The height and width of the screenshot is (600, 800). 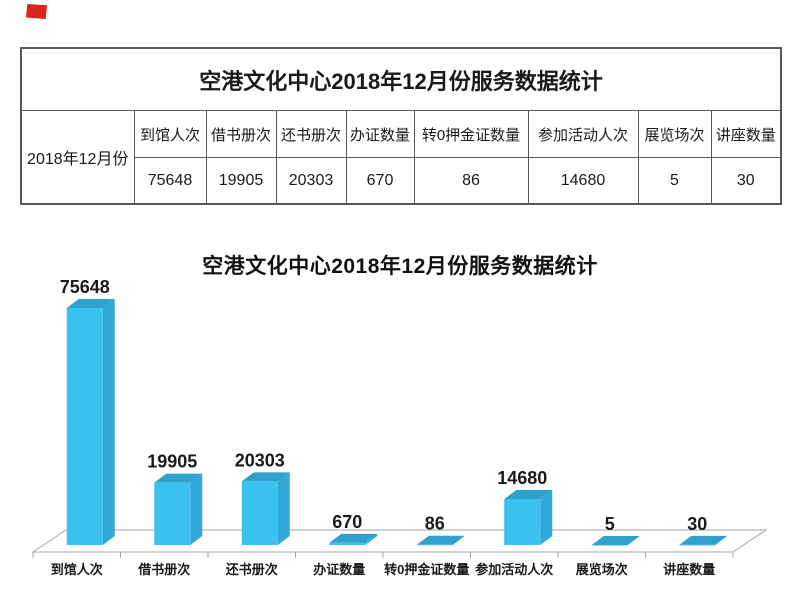 What do you see at coordinates (399, 541) in the screenshot?
I see `axis-floor` at bounding box center [399, 541].